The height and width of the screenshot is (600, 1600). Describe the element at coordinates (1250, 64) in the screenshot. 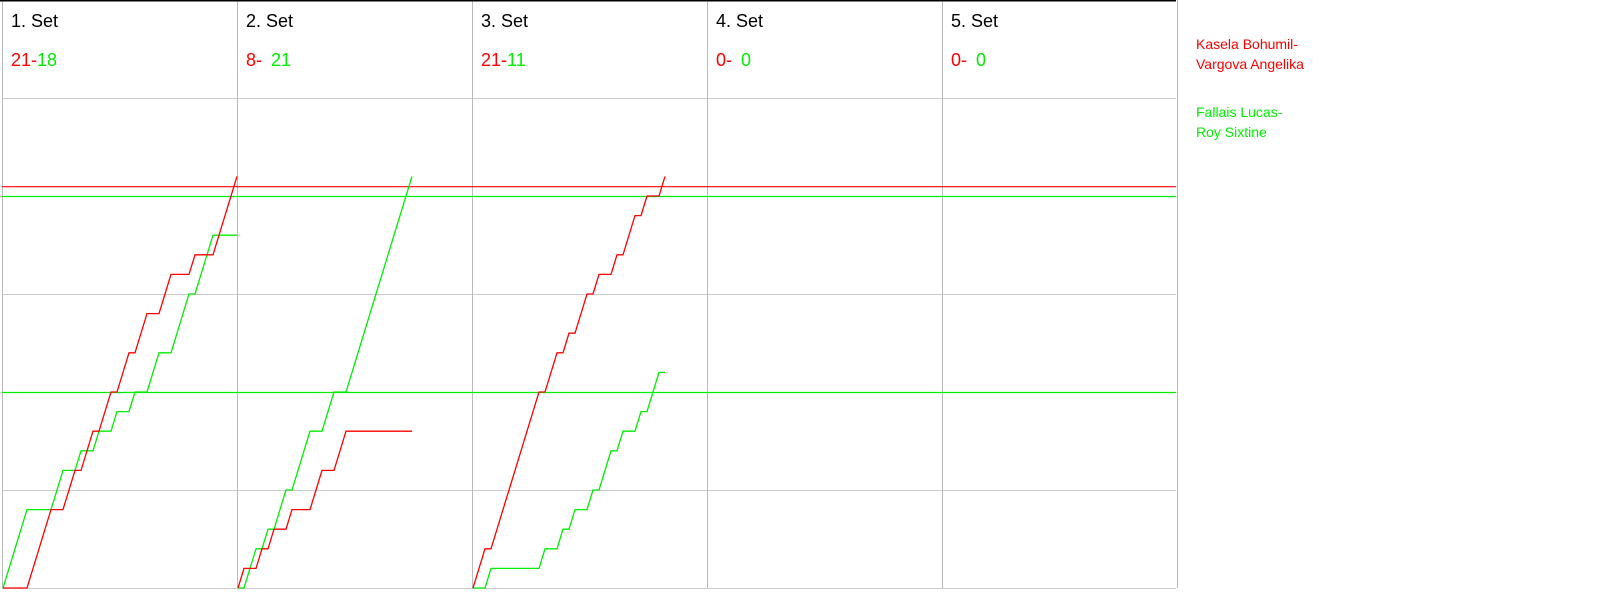

I see `legend-team1-line2: Vargova Angelika` at that location.